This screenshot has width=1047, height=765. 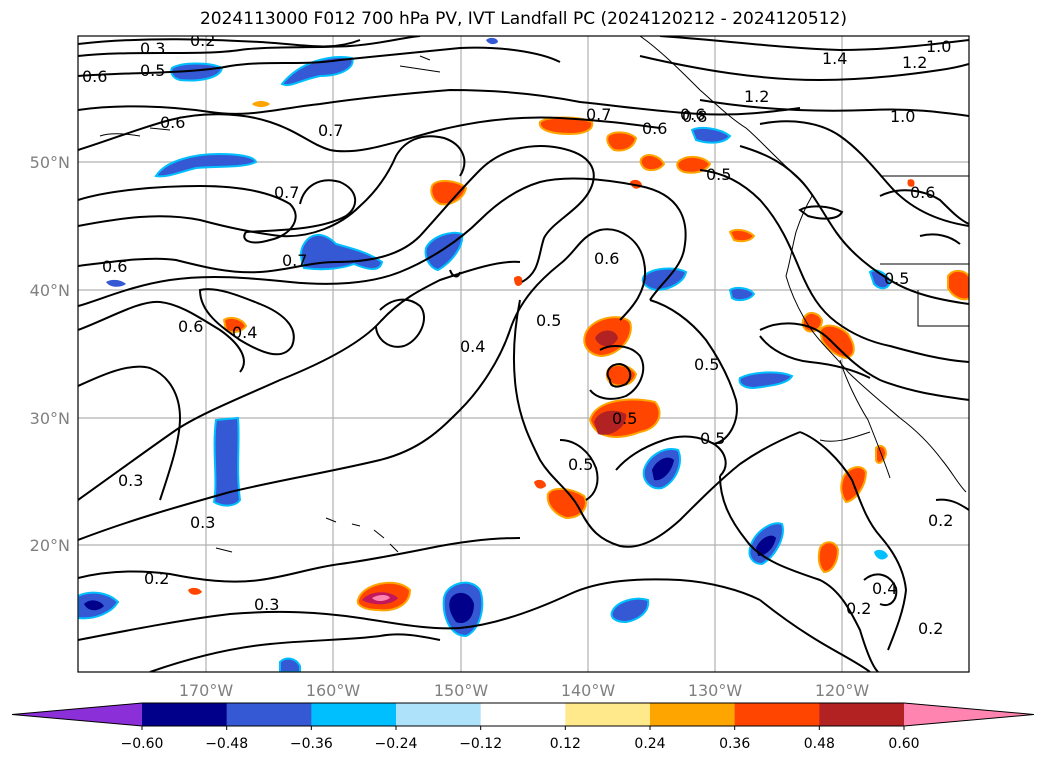 What do you see at coordinates (396, 744) in the screenshot?
I see `colorbar-tick-label: −0.24` at bounding box center [396, 744].